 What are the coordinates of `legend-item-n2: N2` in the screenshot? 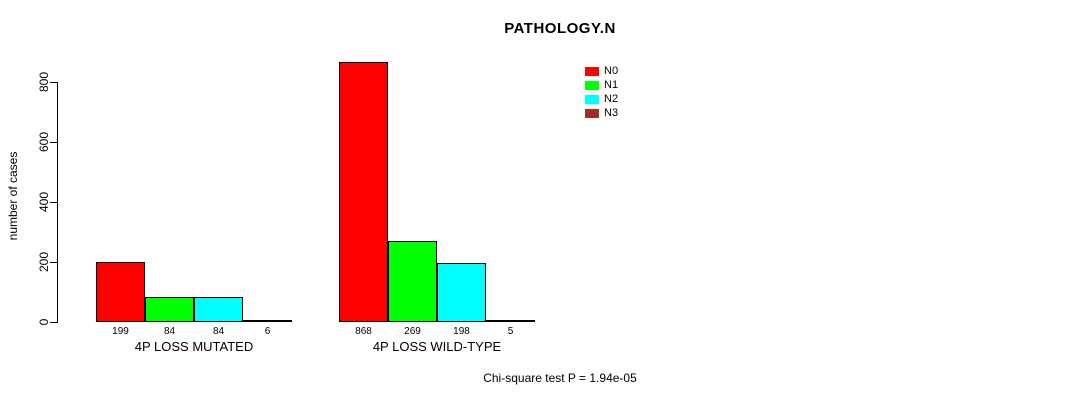 It's located at (601, 99).